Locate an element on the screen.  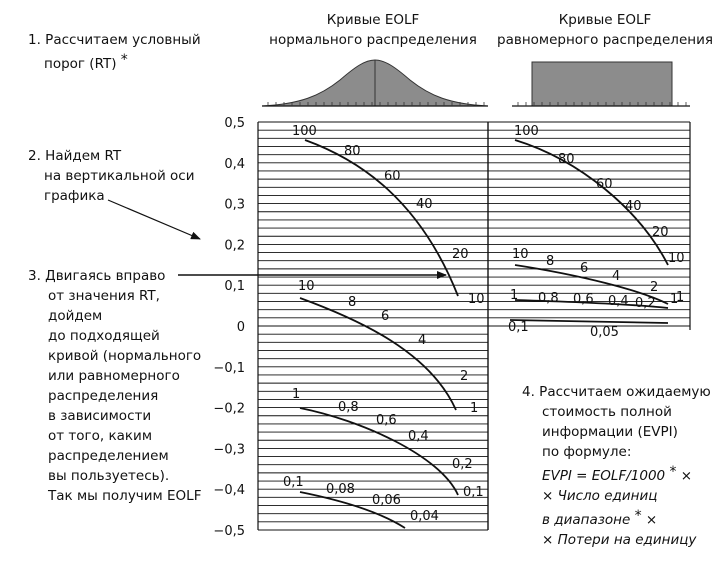
normal-header-line-1: Кривые EOLF is located at coordinates (373, 20).